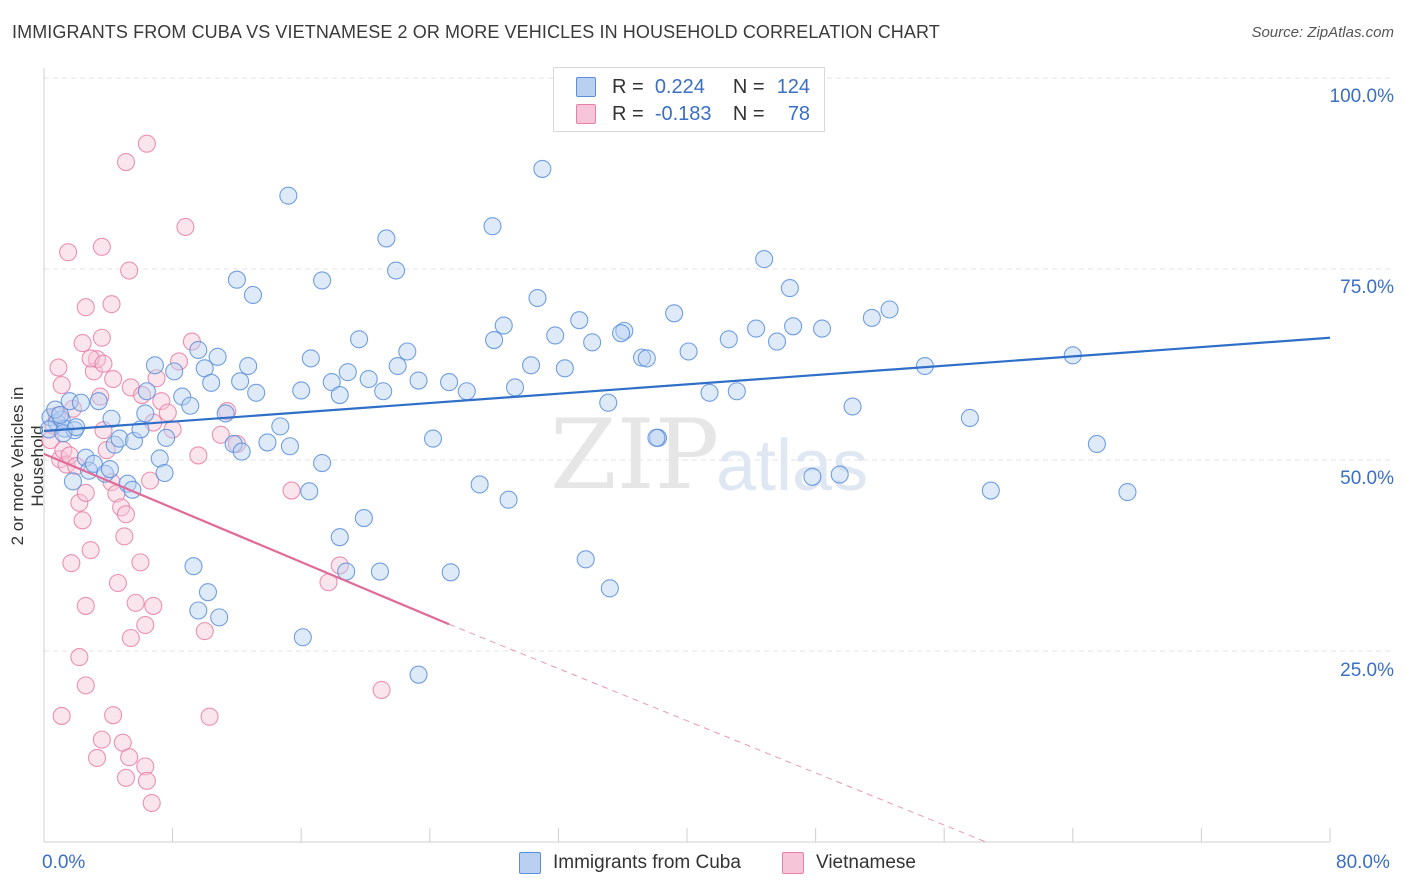 The image size is (1406, 892). I want to click on legend-r-value-viet: -0.183, so click(683, 113).